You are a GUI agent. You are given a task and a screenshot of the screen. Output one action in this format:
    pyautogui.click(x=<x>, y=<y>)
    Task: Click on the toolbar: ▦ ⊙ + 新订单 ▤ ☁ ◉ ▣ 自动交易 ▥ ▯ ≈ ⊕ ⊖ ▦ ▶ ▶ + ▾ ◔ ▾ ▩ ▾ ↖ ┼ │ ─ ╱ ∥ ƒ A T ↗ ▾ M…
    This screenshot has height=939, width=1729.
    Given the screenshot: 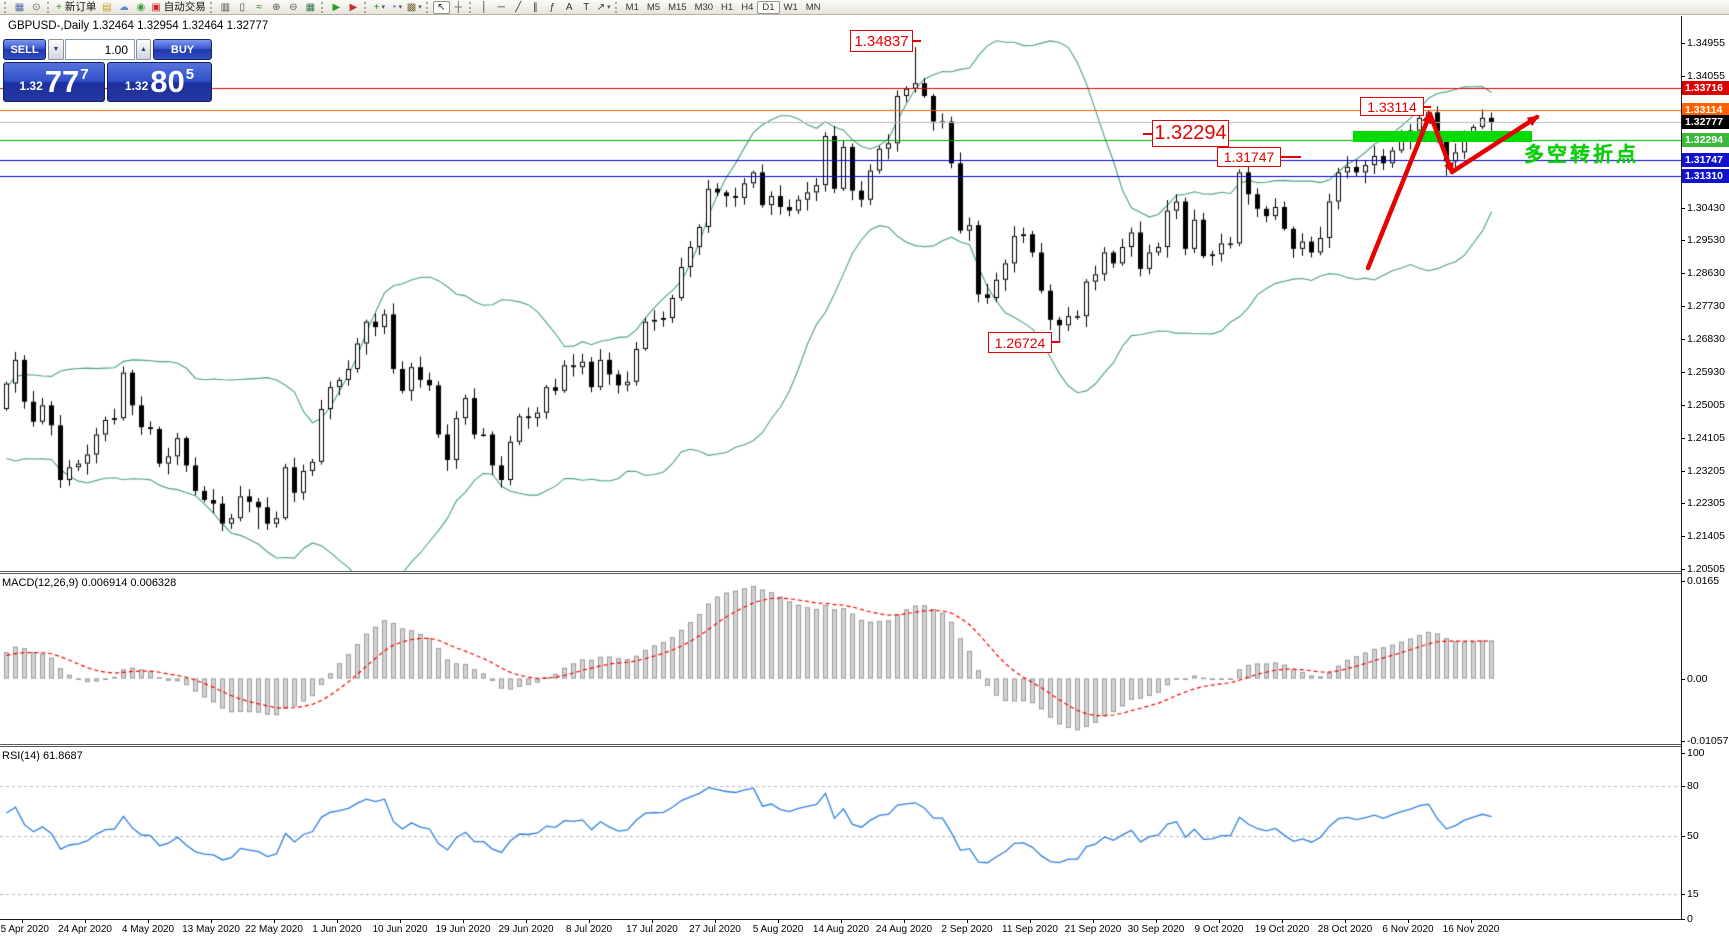 What is the action you would take?
    pyautogui.click(x=864, y=7)
    